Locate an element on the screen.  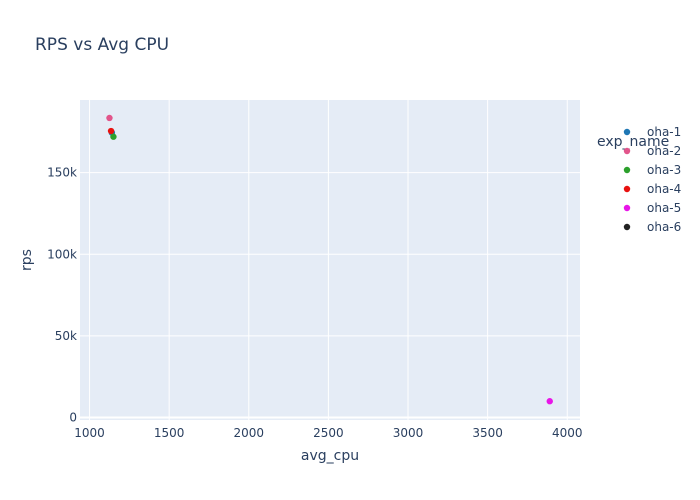
legend-item-oha-1: oha-1 is located at coordinates (652, 132).